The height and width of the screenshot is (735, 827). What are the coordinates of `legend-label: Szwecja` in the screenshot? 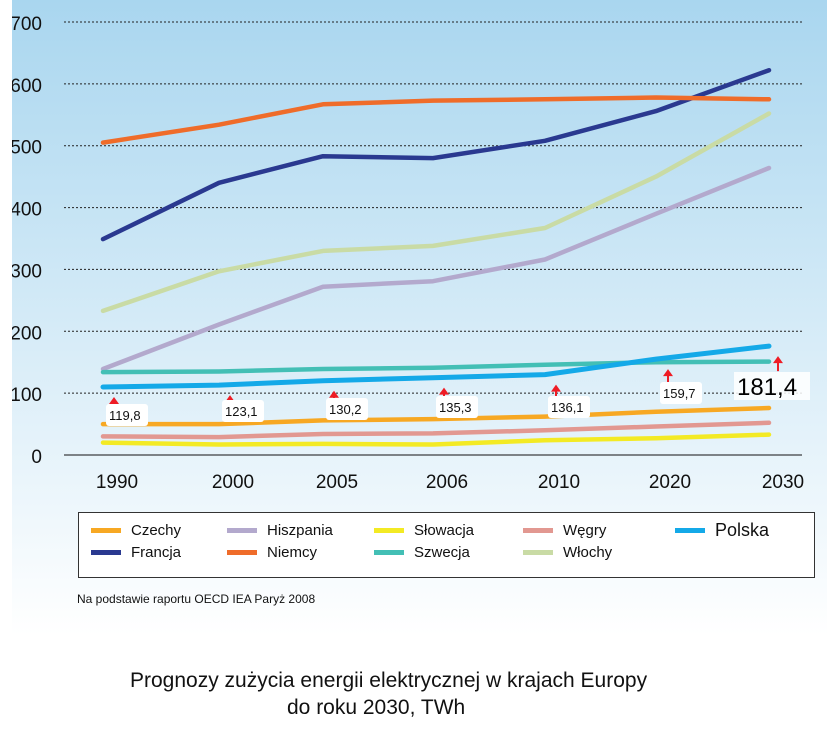 It's located at (442, 552).